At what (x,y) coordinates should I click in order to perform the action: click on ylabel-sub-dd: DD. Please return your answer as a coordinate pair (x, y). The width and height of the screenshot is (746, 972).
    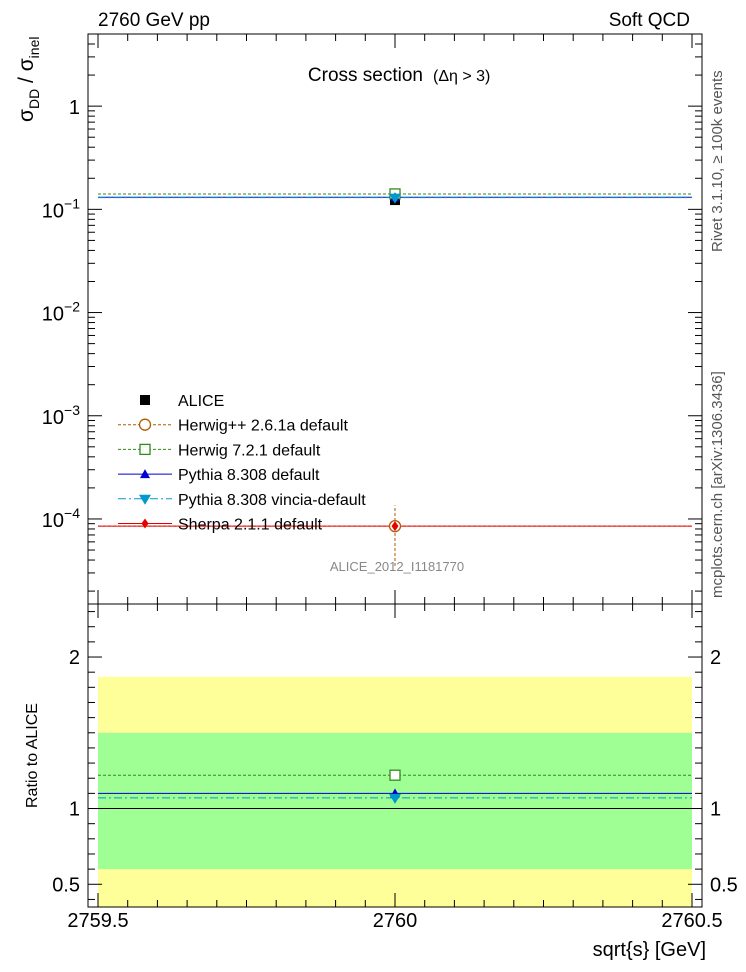
    Looking at the image, I should click on (34, 99).